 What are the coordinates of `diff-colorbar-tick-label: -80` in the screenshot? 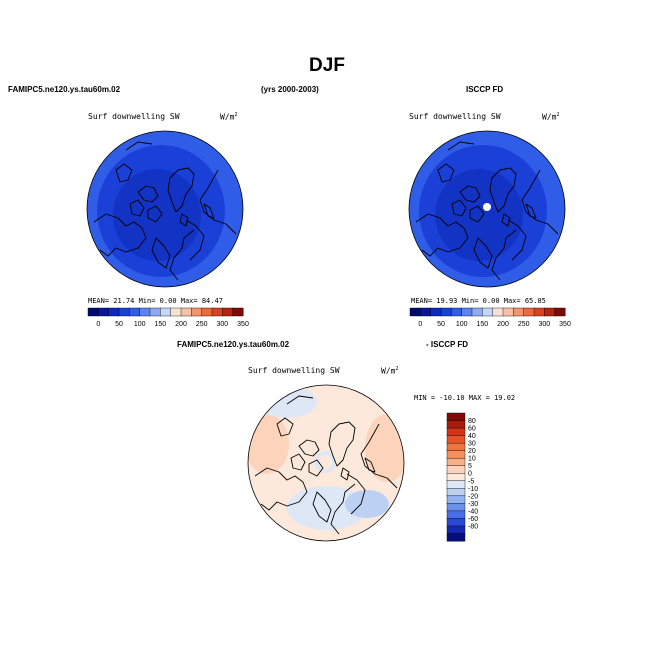 It's located at (473, 526).